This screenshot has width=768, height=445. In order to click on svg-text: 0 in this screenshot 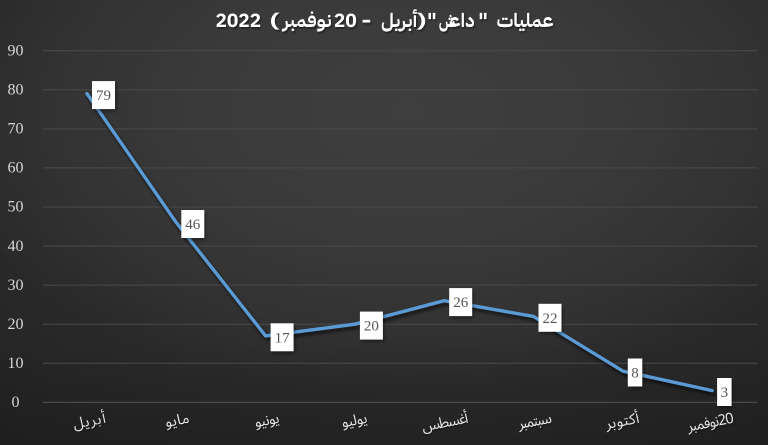, I will do `click(16, 402)`.